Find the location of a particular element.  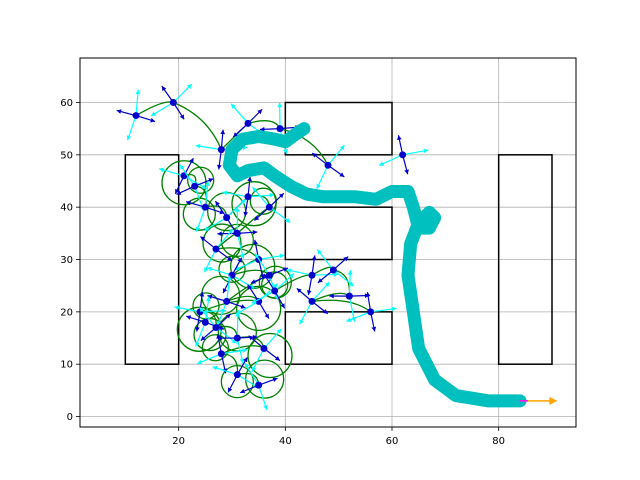

y-tick-label: 20 is located at coordinates (66, 312).